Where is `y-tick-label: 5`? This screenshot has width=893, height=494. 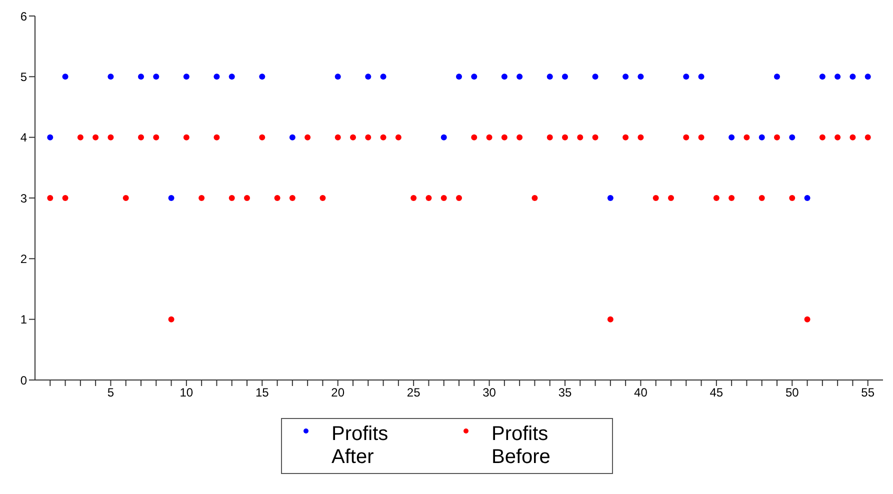
y-tick-label: 5 is located at coordinates (24, 77).